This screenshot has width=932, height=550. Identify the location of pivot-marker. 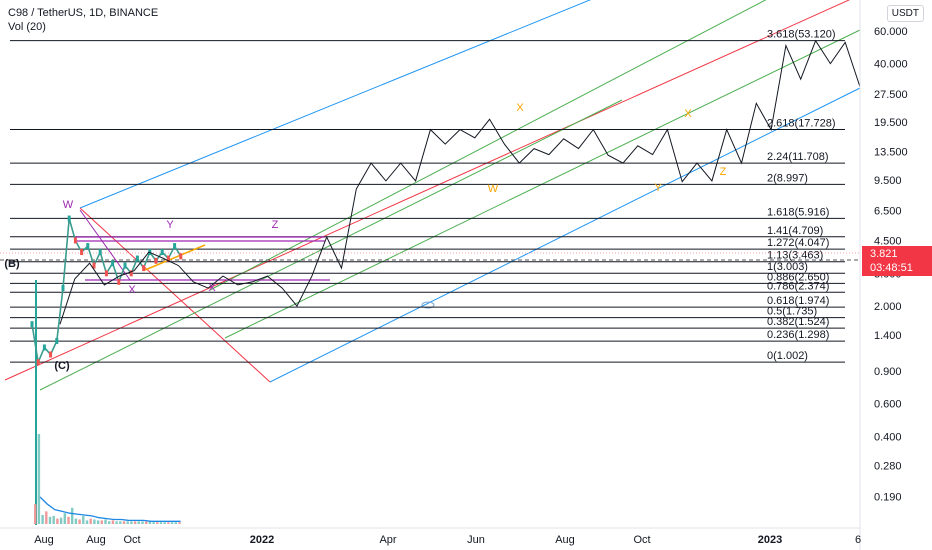
(428, 305).